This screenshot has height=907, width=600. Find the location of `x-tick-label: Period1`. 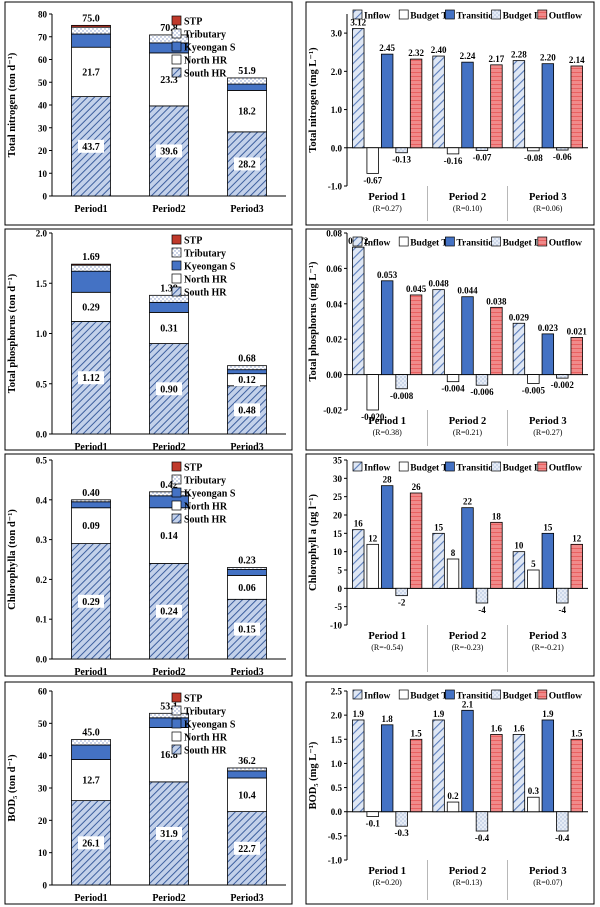

x-tick-label: Period1 is located at coordinates (90, 672).